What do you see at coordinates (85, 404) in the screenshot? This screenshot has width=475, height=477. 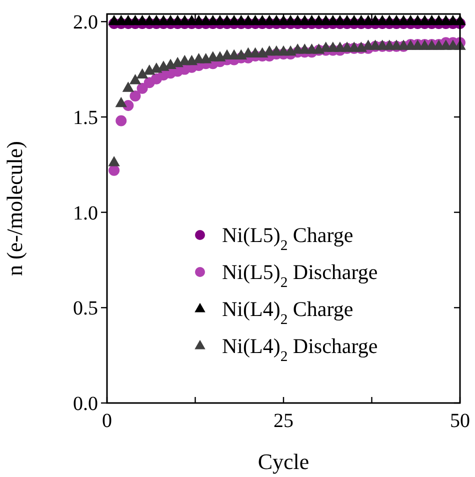 I see `text: 0.0` at bounding box center [85, 404].